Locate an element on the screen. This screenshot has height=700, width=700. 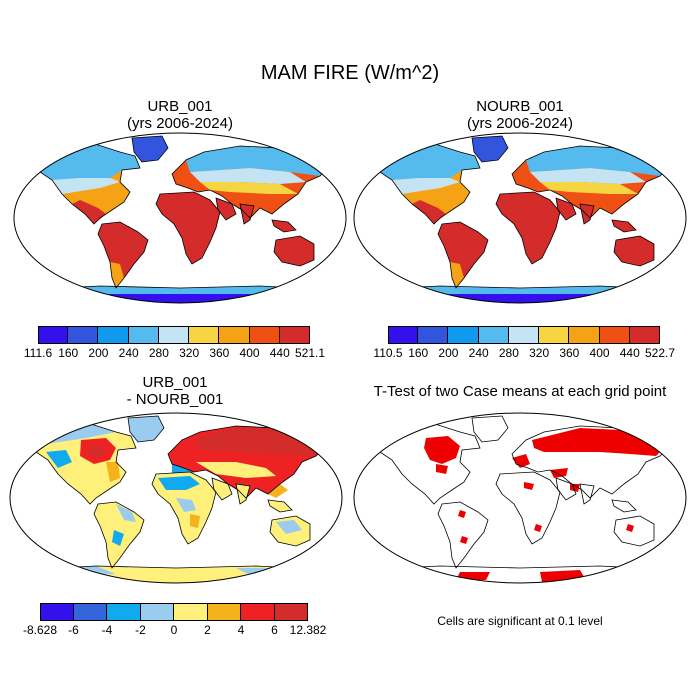
colorbar-diff-tick-label: -6 is located at coordinates (73, 630).